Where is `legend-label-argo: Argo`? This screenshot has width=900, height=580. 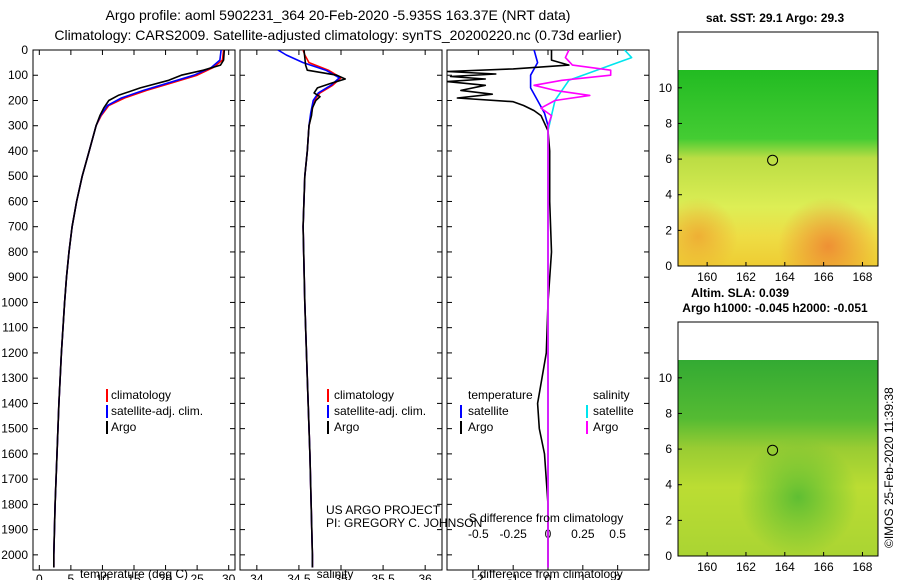 legend-label-argo: Argo is located at coordinates (347, 427).